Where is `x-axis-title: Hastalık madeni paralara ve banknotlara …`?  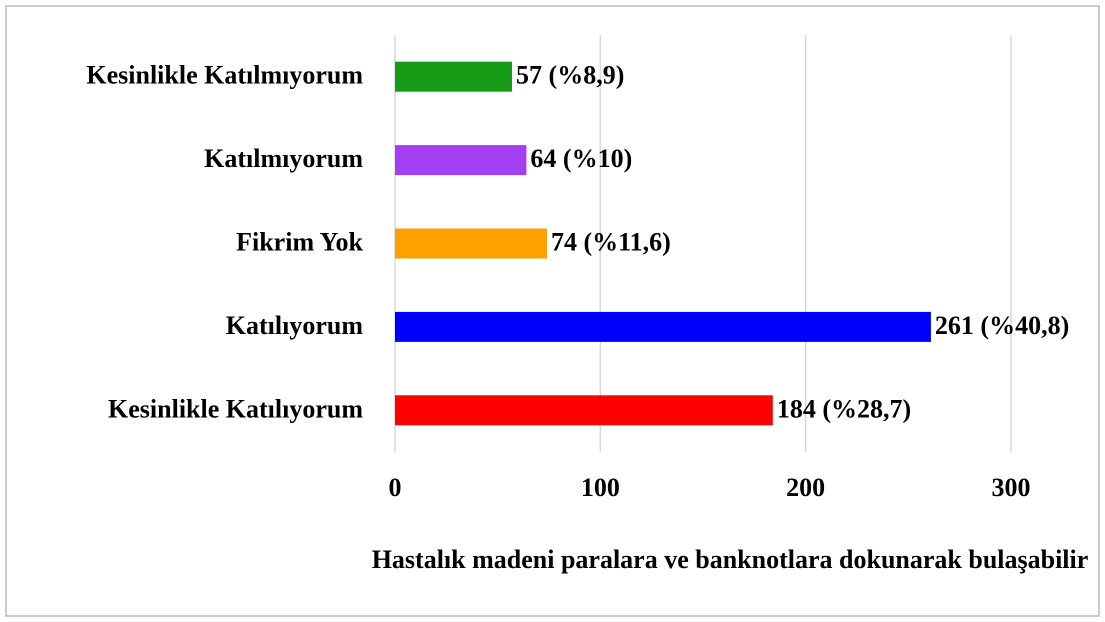
x-axis-title: Hastalık madeni paralara ve banknotlara … is located at coordinates (730, 559).